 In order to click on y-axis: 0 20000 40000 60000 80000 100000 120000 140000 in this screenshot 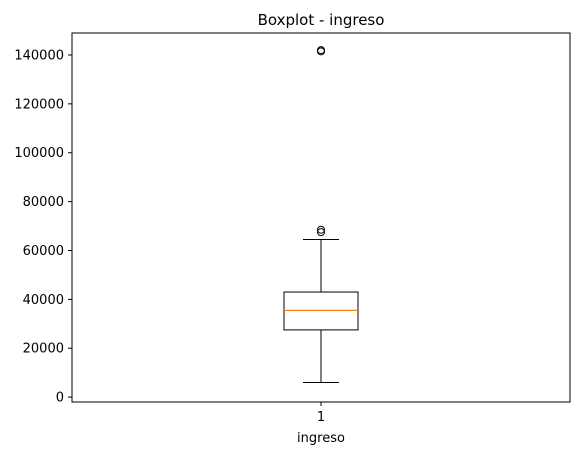, I will do `click(43, 227)`.